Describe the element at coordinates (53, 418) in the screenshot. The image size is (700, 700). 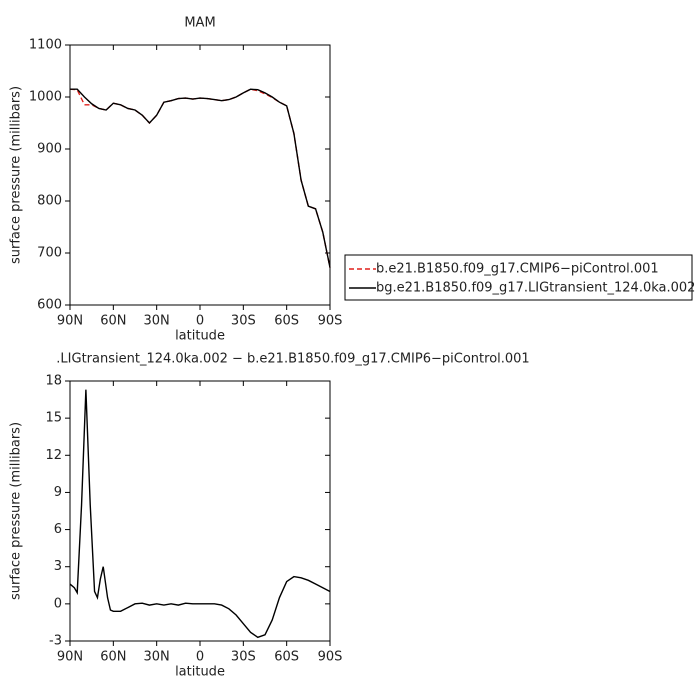
I see `y-tick-label: 15` at that location.